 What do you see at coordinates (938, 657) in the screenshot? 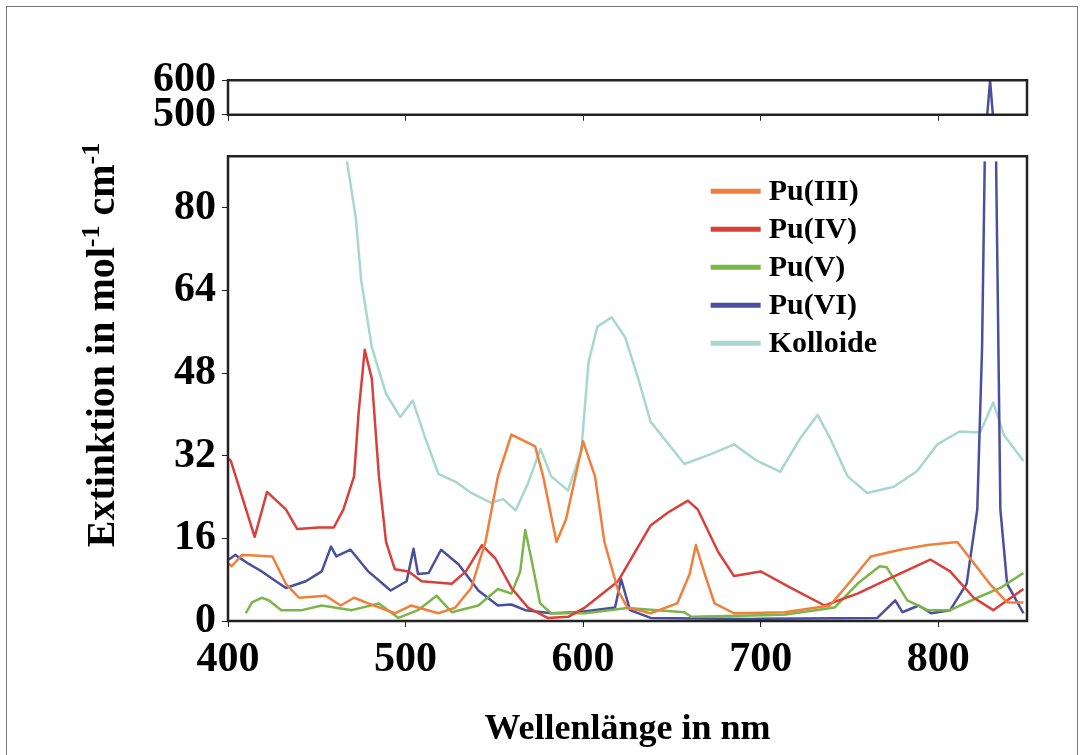
I see `x-tick-label: 800` at bounding box center [938, 657].